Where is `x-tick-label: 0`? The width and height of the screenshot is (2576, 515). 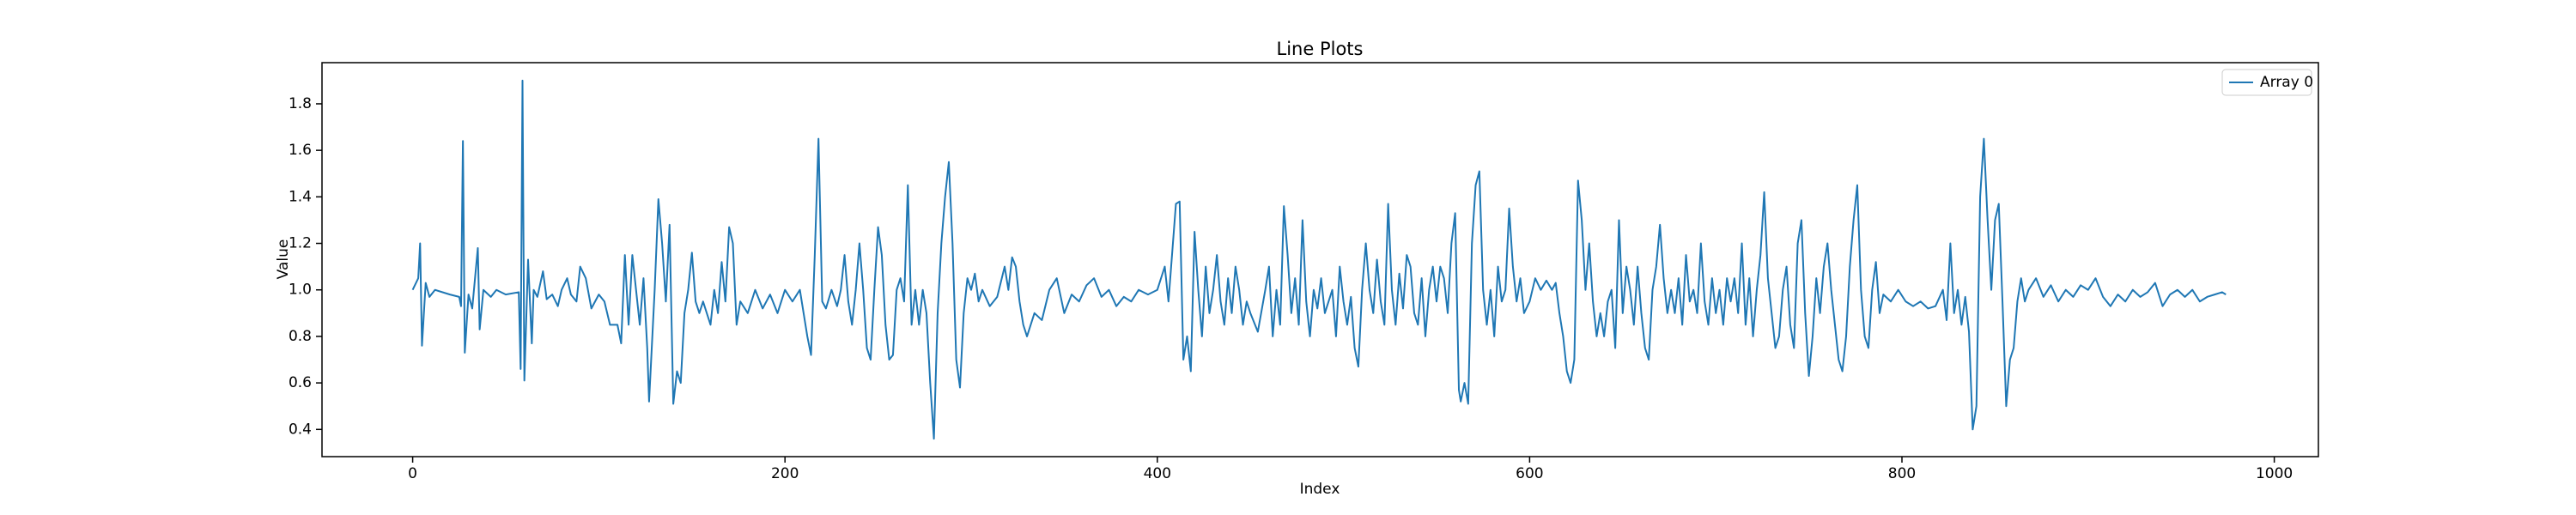 x-tick-label: 0 is located at coordinates (412, 473).